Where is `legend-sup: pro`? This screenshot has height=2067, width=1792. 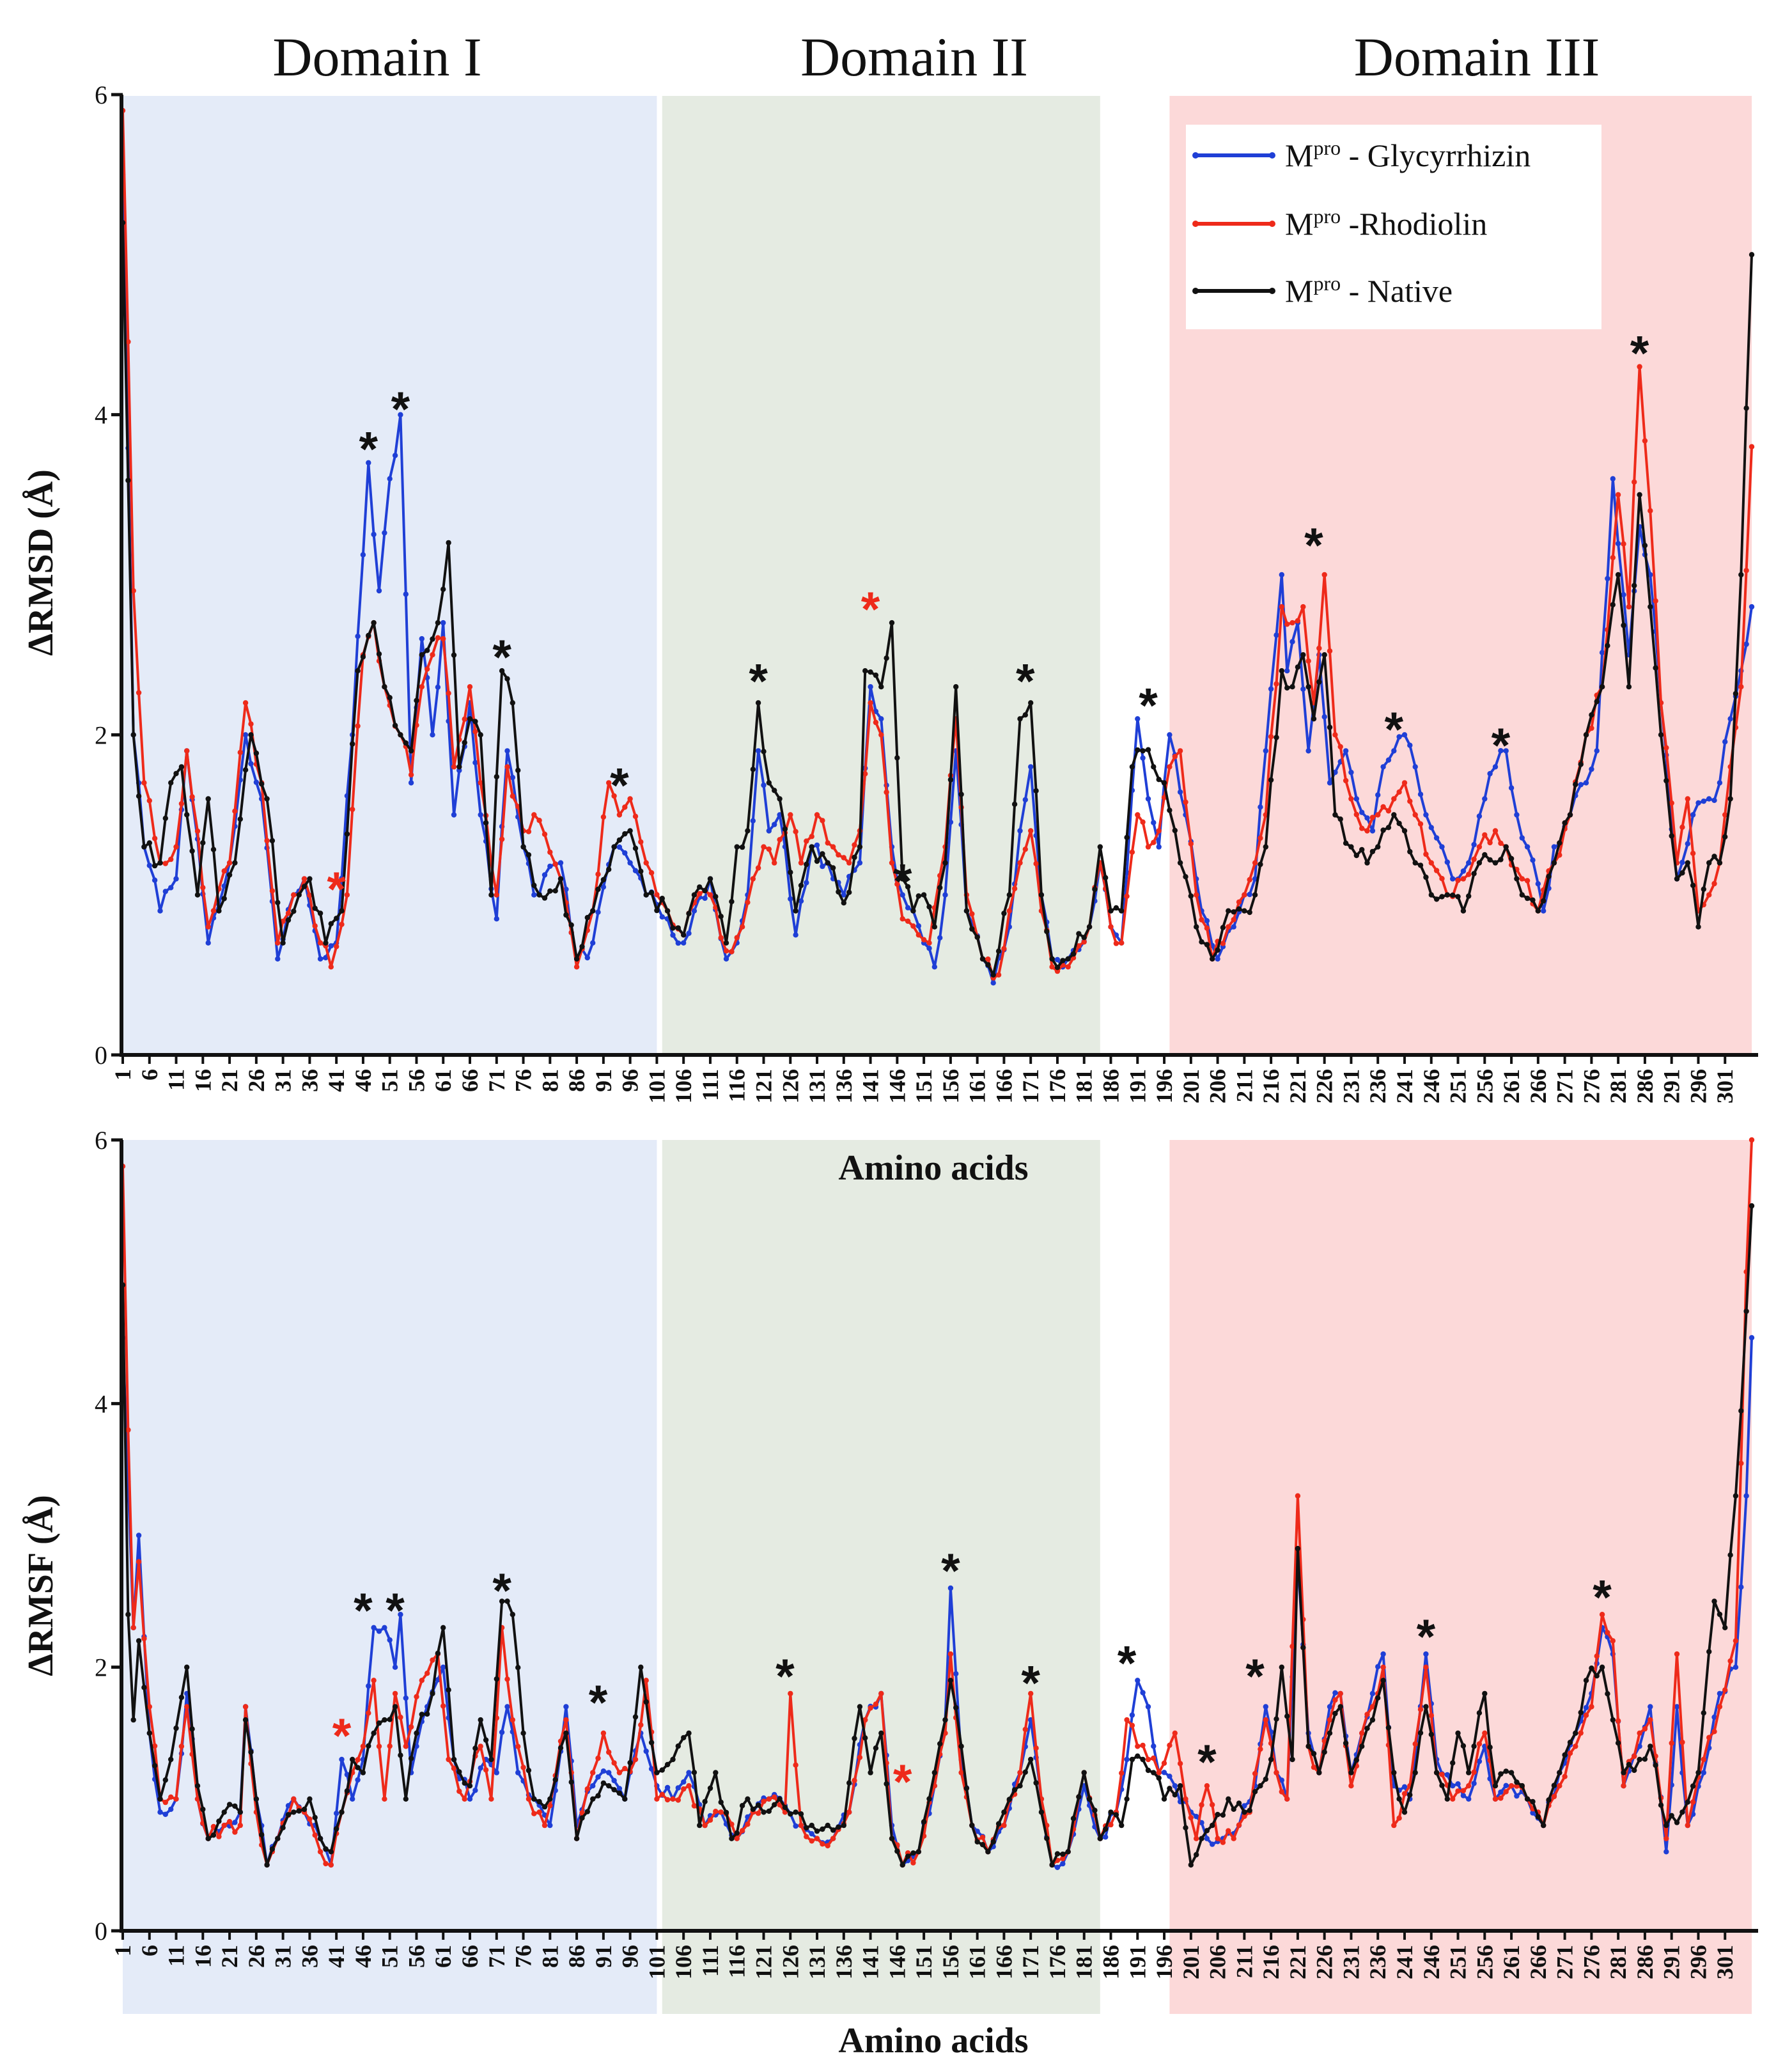
legend-sup: pro is located at coordinates (1327, 283).